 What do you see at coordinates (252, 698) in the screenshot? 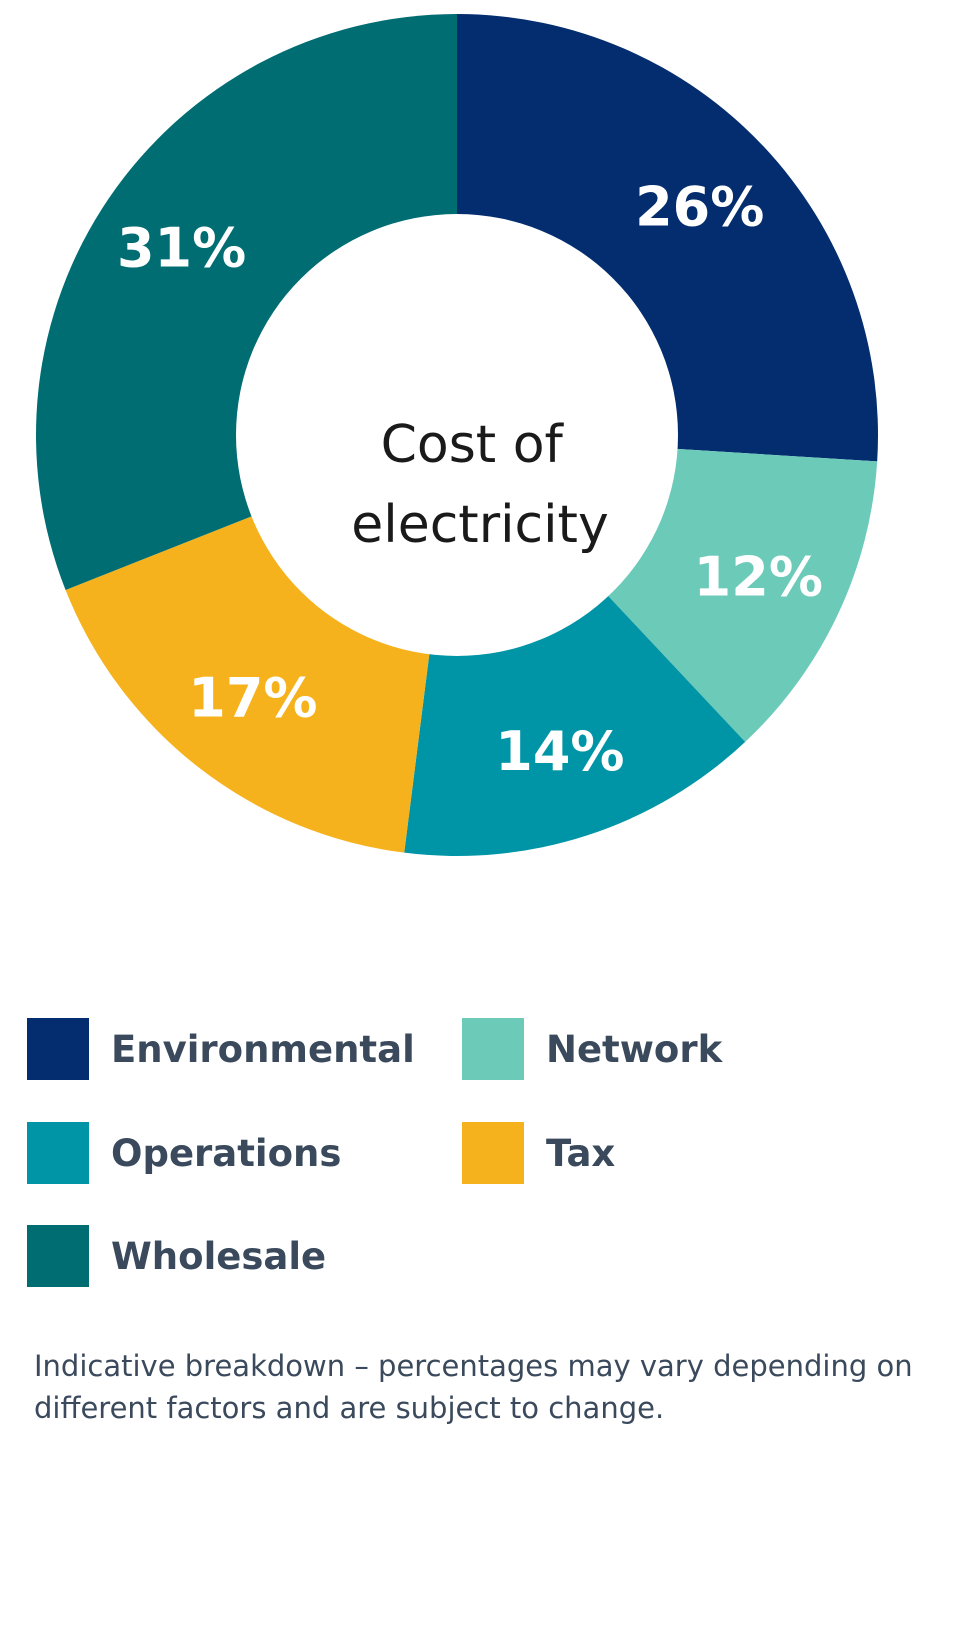
I see `slice-label-tax: 17%` at bounding box center [252, 698].